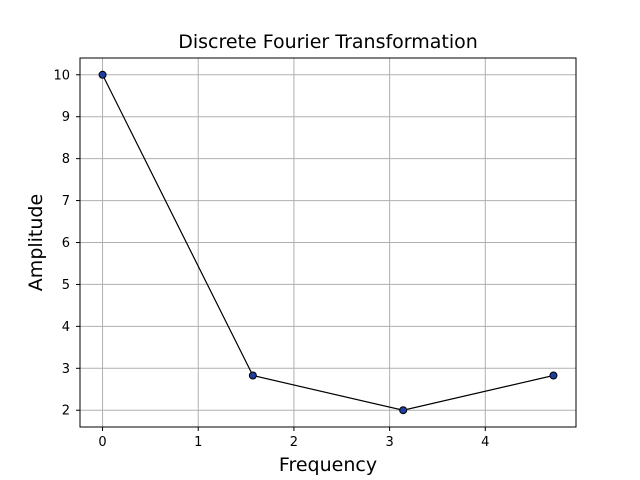 This screenshot has height=480, width=640. I want to click on y-tick-label: 7, so click(66, 201).